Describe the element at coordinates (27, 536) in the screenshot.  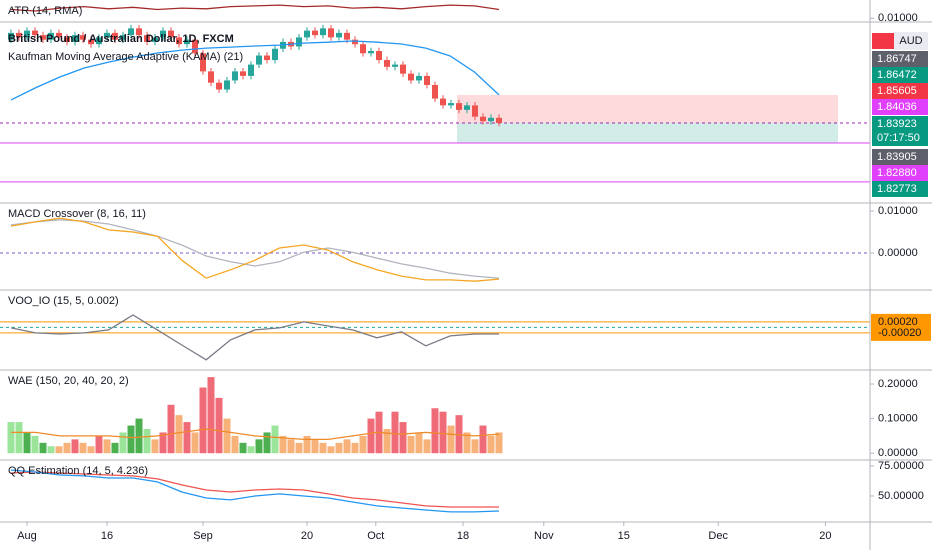
I see `x-tick-label: Aug` at that location.